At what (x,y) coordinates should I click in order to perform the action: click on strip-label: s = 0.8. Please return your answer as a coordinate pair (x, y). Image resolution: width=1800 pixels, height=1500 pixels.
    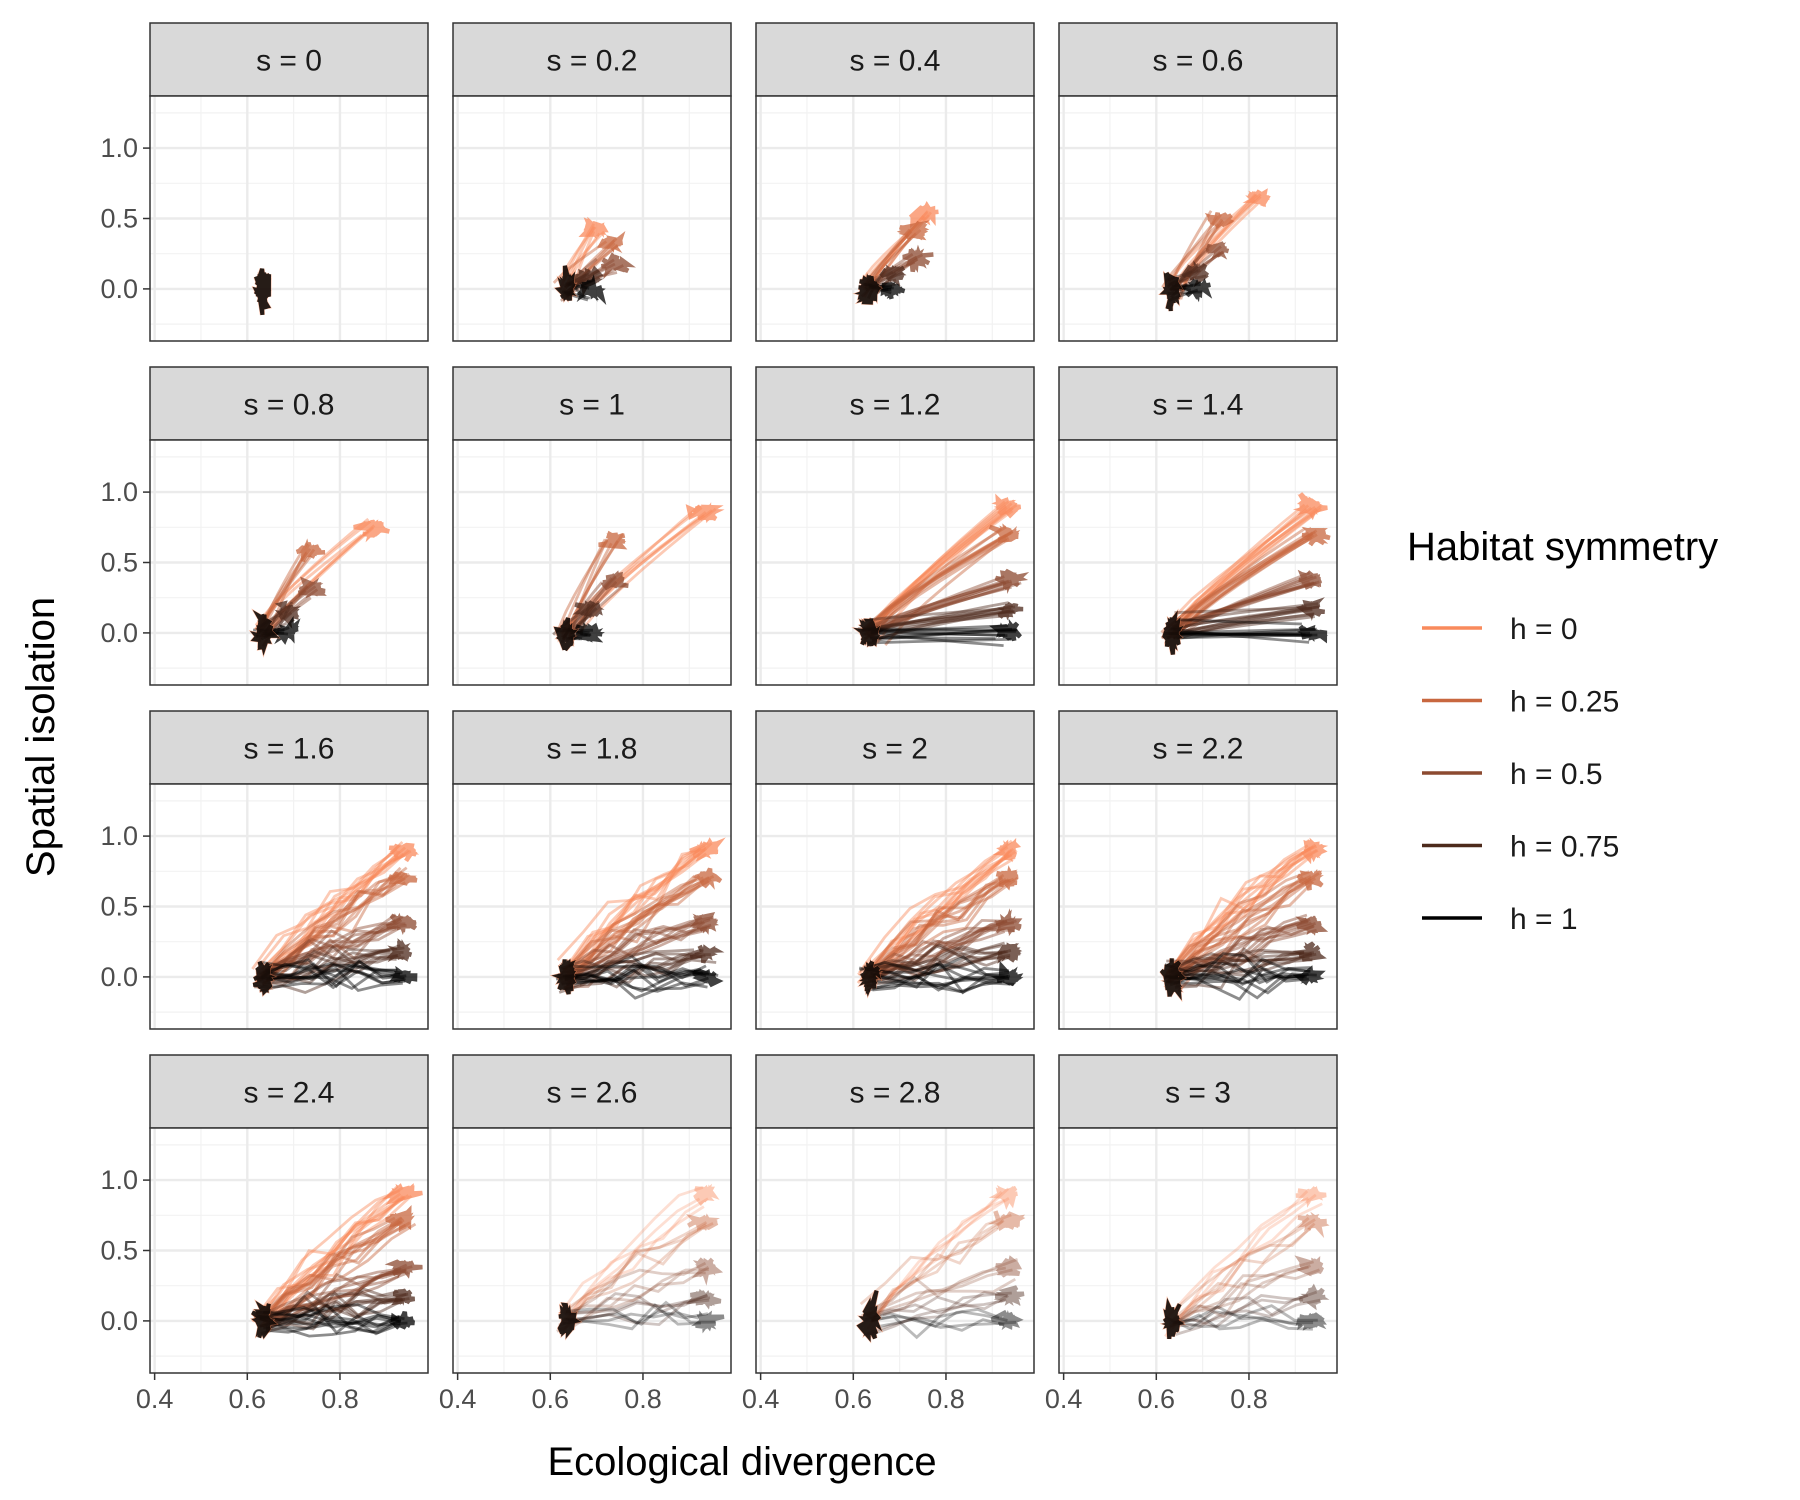
    Looking at the image, I should click on (289, 405).